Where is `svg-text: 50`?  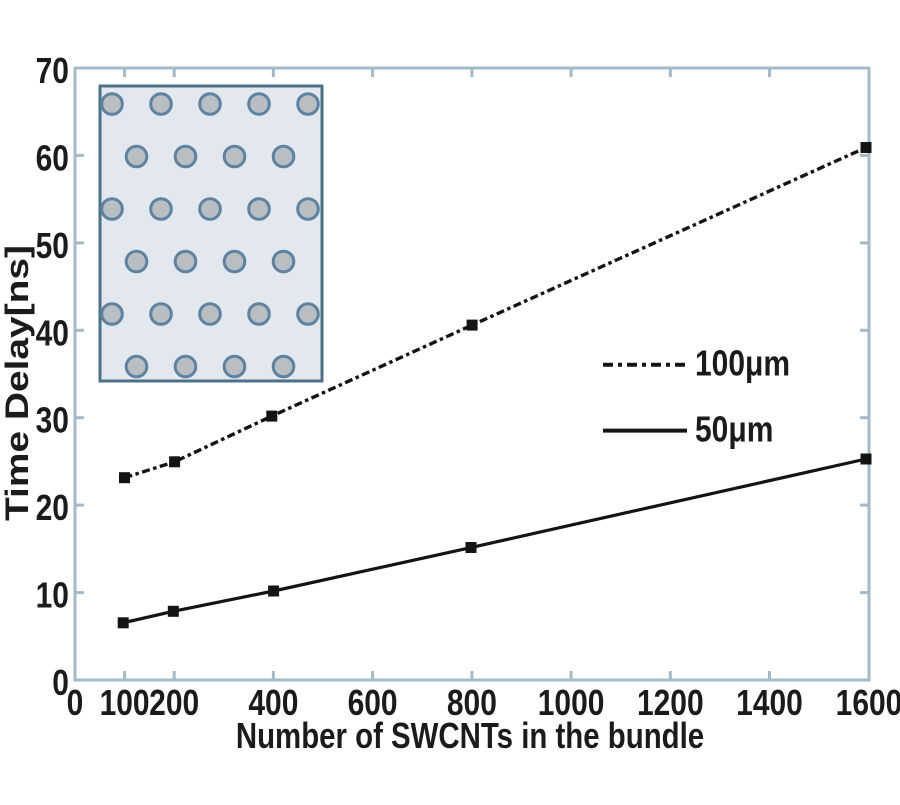 svg-text: 50 is located at coordinates (52, 246).